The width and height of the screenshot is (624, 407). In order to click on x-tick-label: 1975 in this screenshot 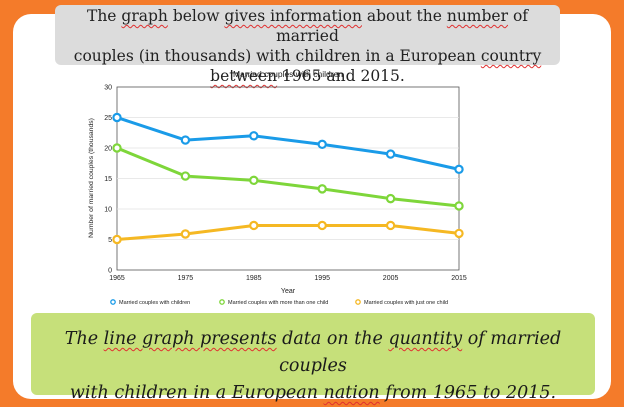, I will do `click(186, 278)`.